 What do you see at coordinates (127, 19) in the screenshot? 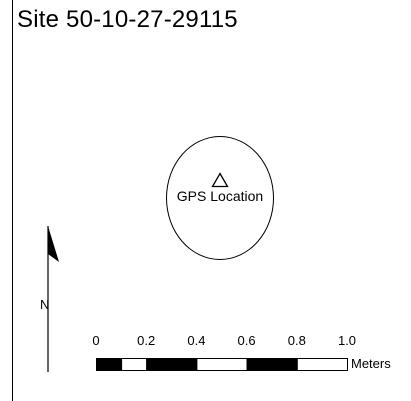
I see `site-title: Site 50-10-27-29115` at bounding box center [127, 19].